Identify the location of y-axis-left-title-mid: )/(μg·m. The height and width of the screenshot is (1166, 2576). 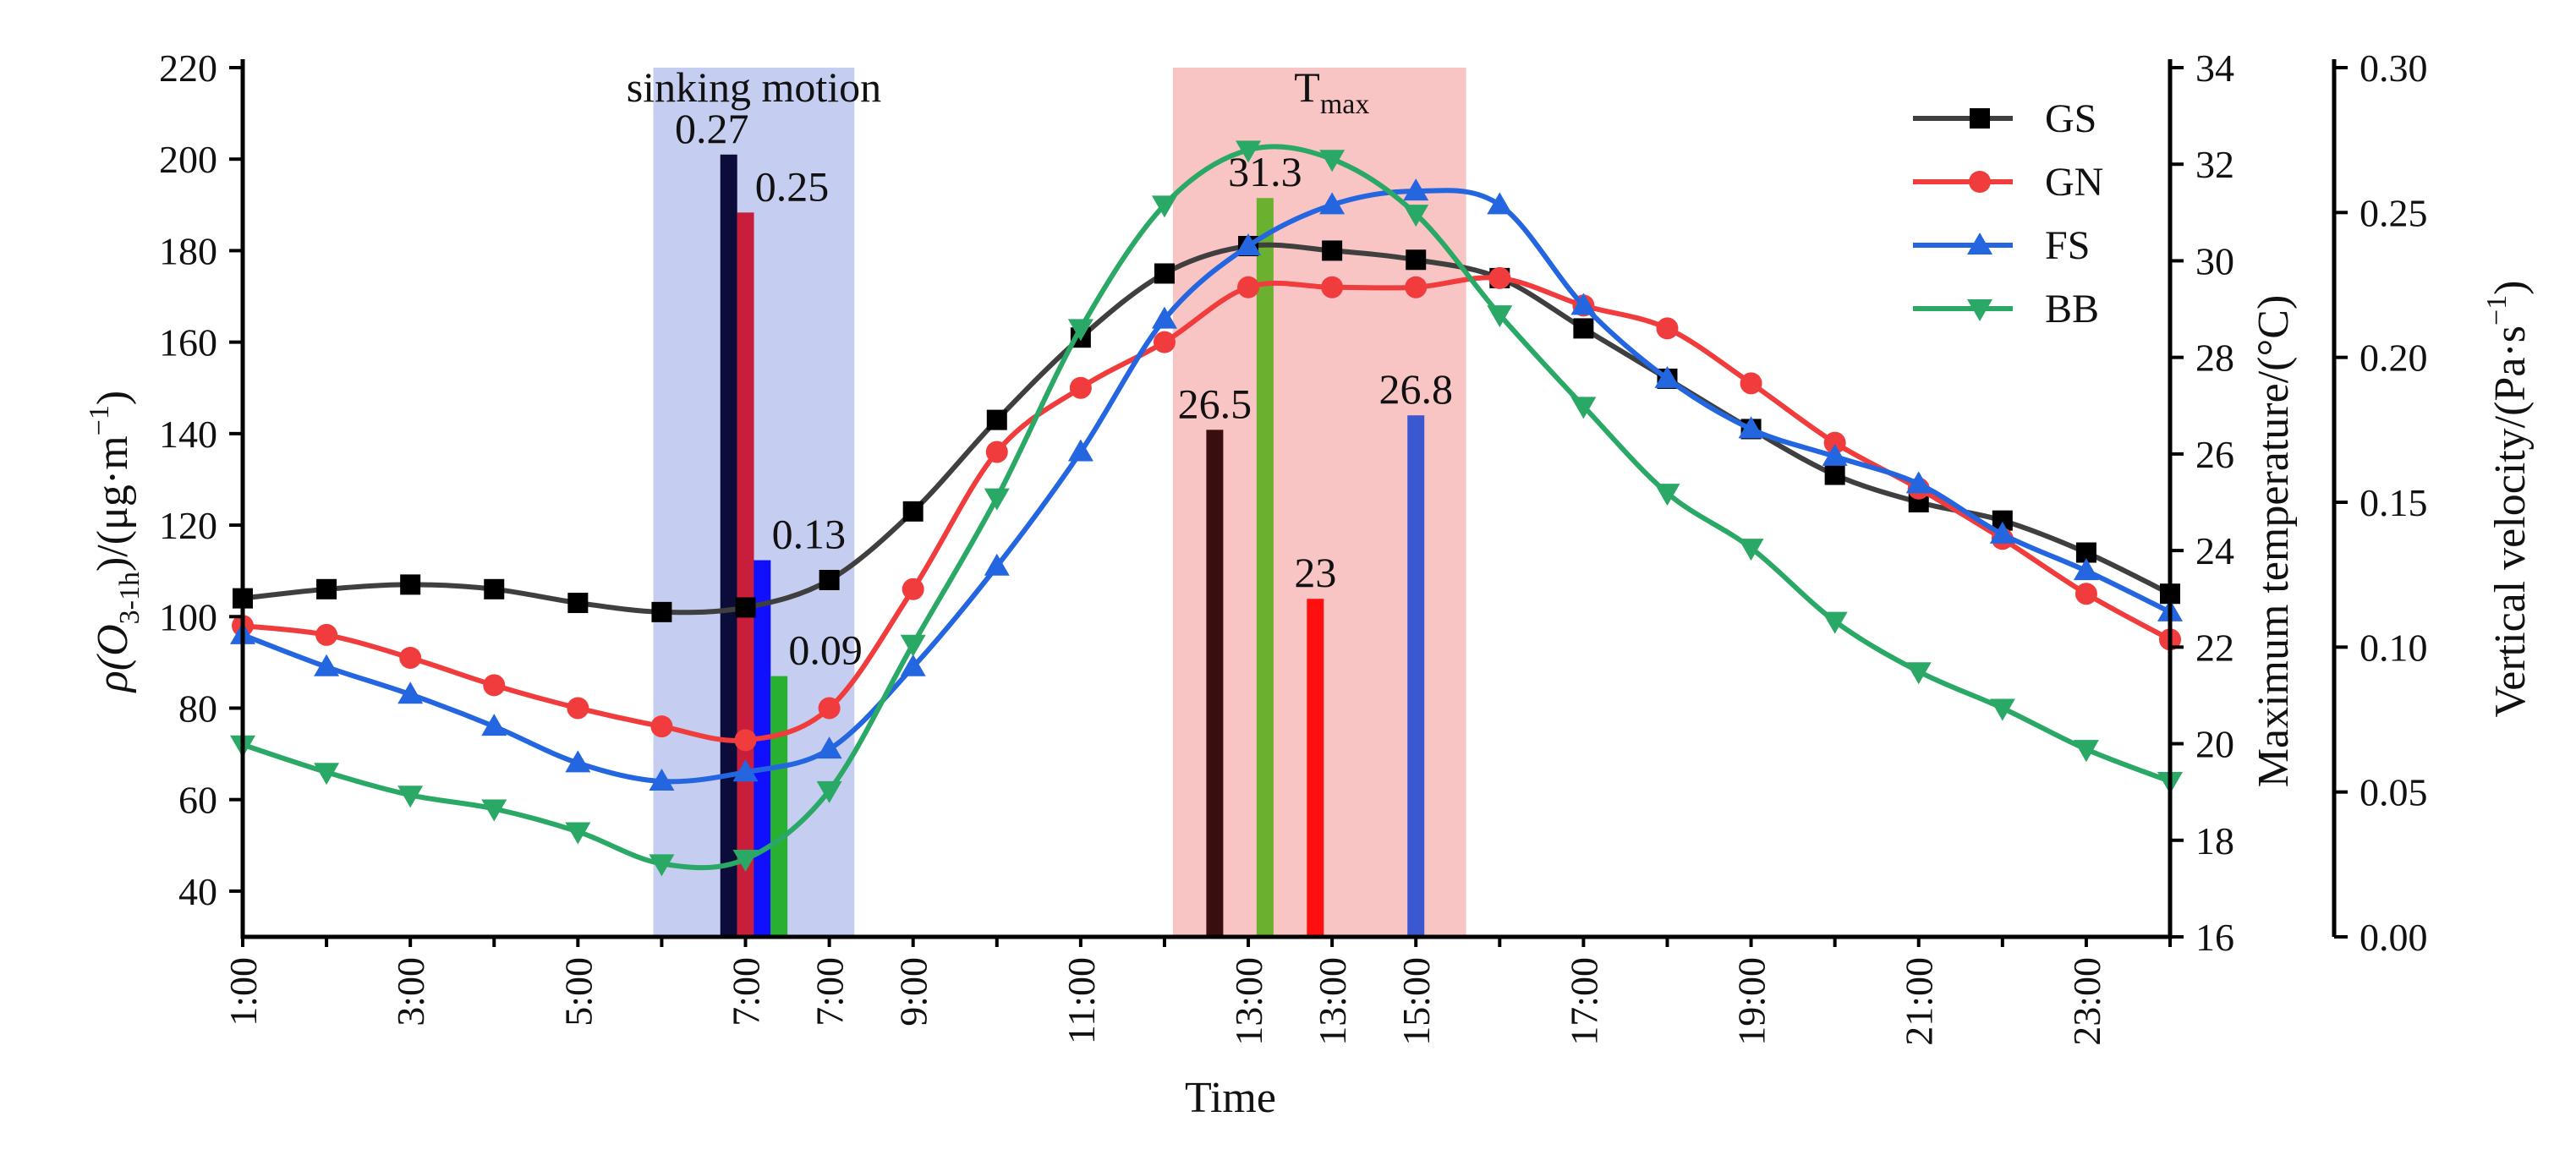
(113, 503).